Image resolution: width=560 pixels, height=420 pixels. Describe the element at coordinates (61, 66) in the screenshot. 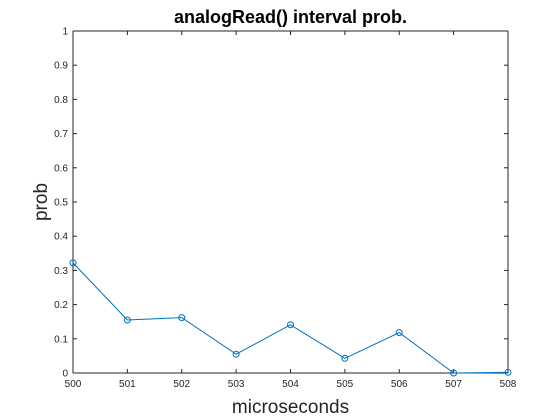

I see `y-tick-label: 0.9` at that location.